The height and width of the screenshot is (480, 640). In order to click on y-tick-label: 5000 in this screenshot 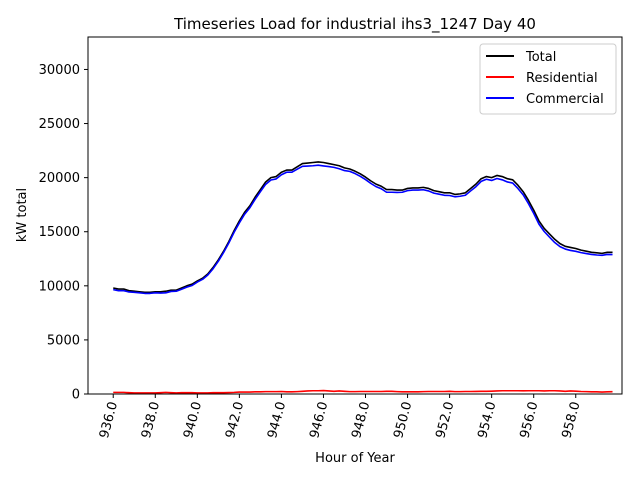, I will do `click(63, 340)`.